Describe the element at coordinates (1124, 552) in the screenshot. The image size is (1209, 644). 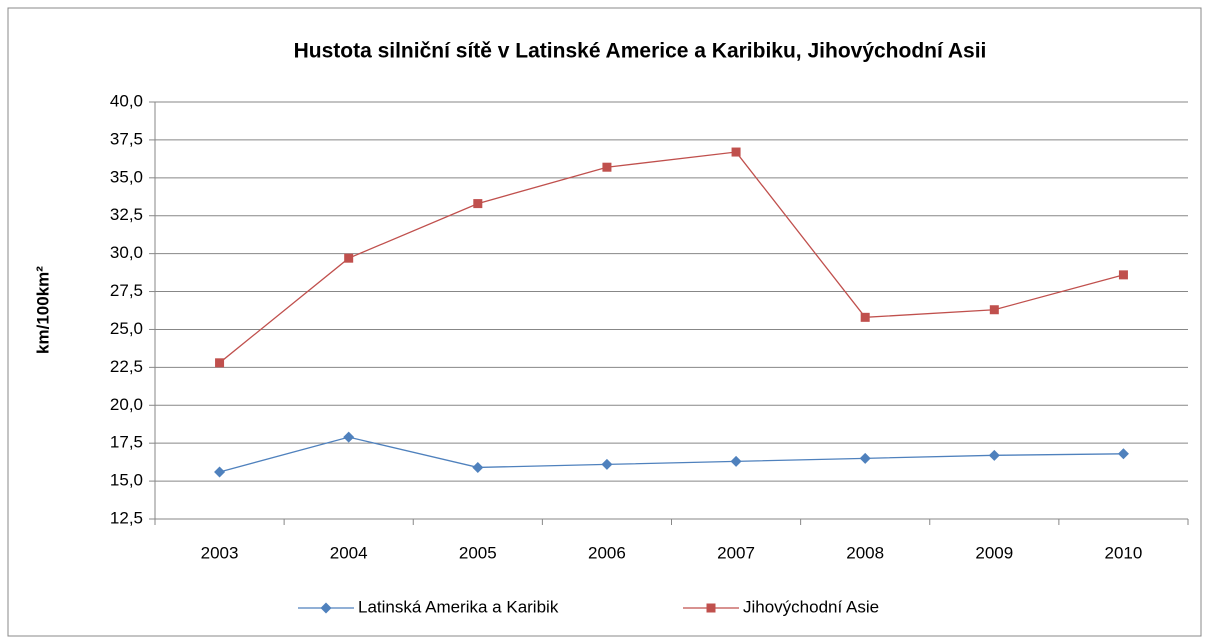
I see `x-tick-label: 2010` at that location.